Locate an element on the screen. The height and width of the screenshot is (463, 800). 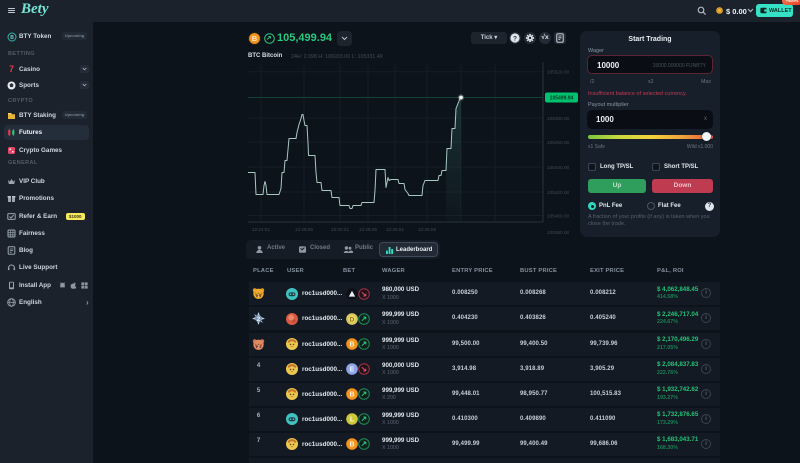
svg-text: 105420.00 is located at coordinates (558, 192).